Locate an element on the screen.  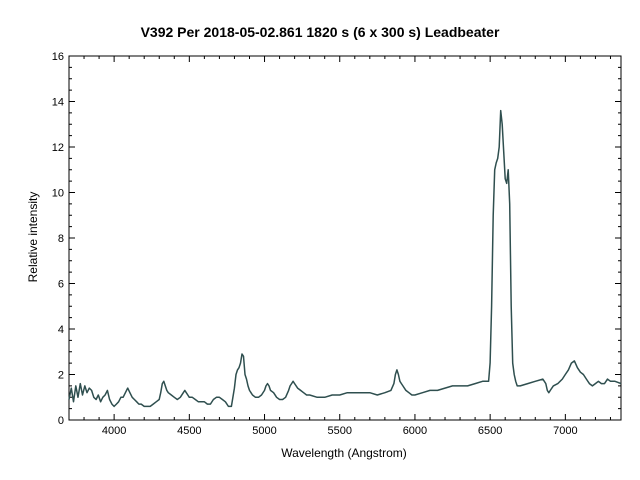
x-tick-label: 4500 is located at coordinates (189, 431).